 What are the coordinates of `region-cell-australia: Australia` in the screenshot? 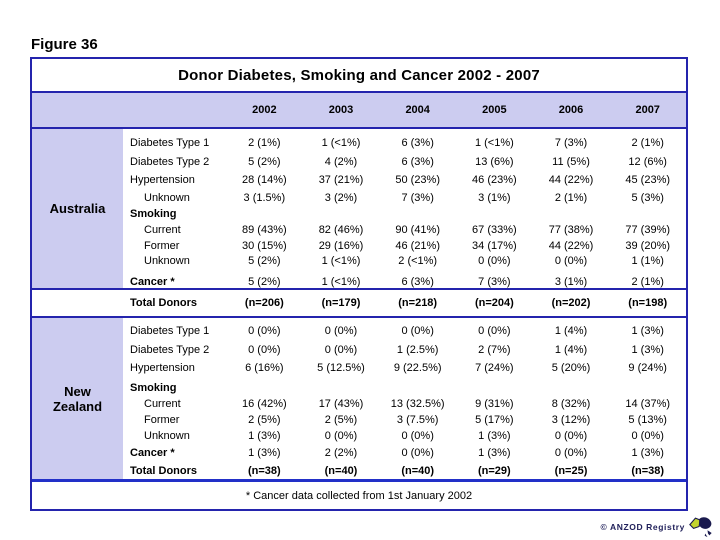 It's located at (77, 208).